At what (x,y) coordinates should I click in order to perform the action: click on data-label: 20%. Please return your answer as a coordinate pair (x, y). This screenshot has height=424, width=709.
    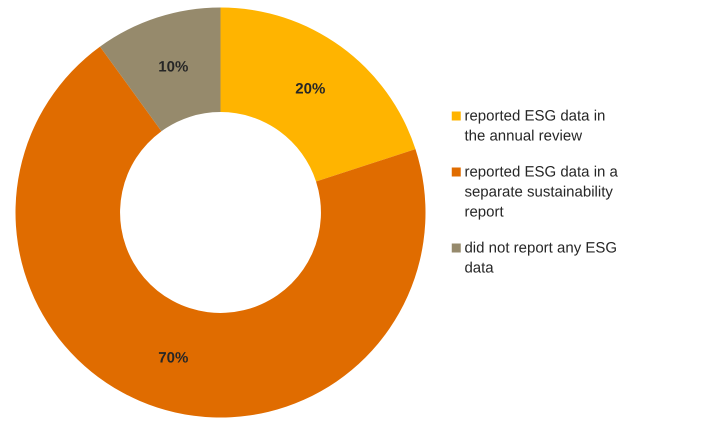
    Looking at the image, I should click on (310, 89).